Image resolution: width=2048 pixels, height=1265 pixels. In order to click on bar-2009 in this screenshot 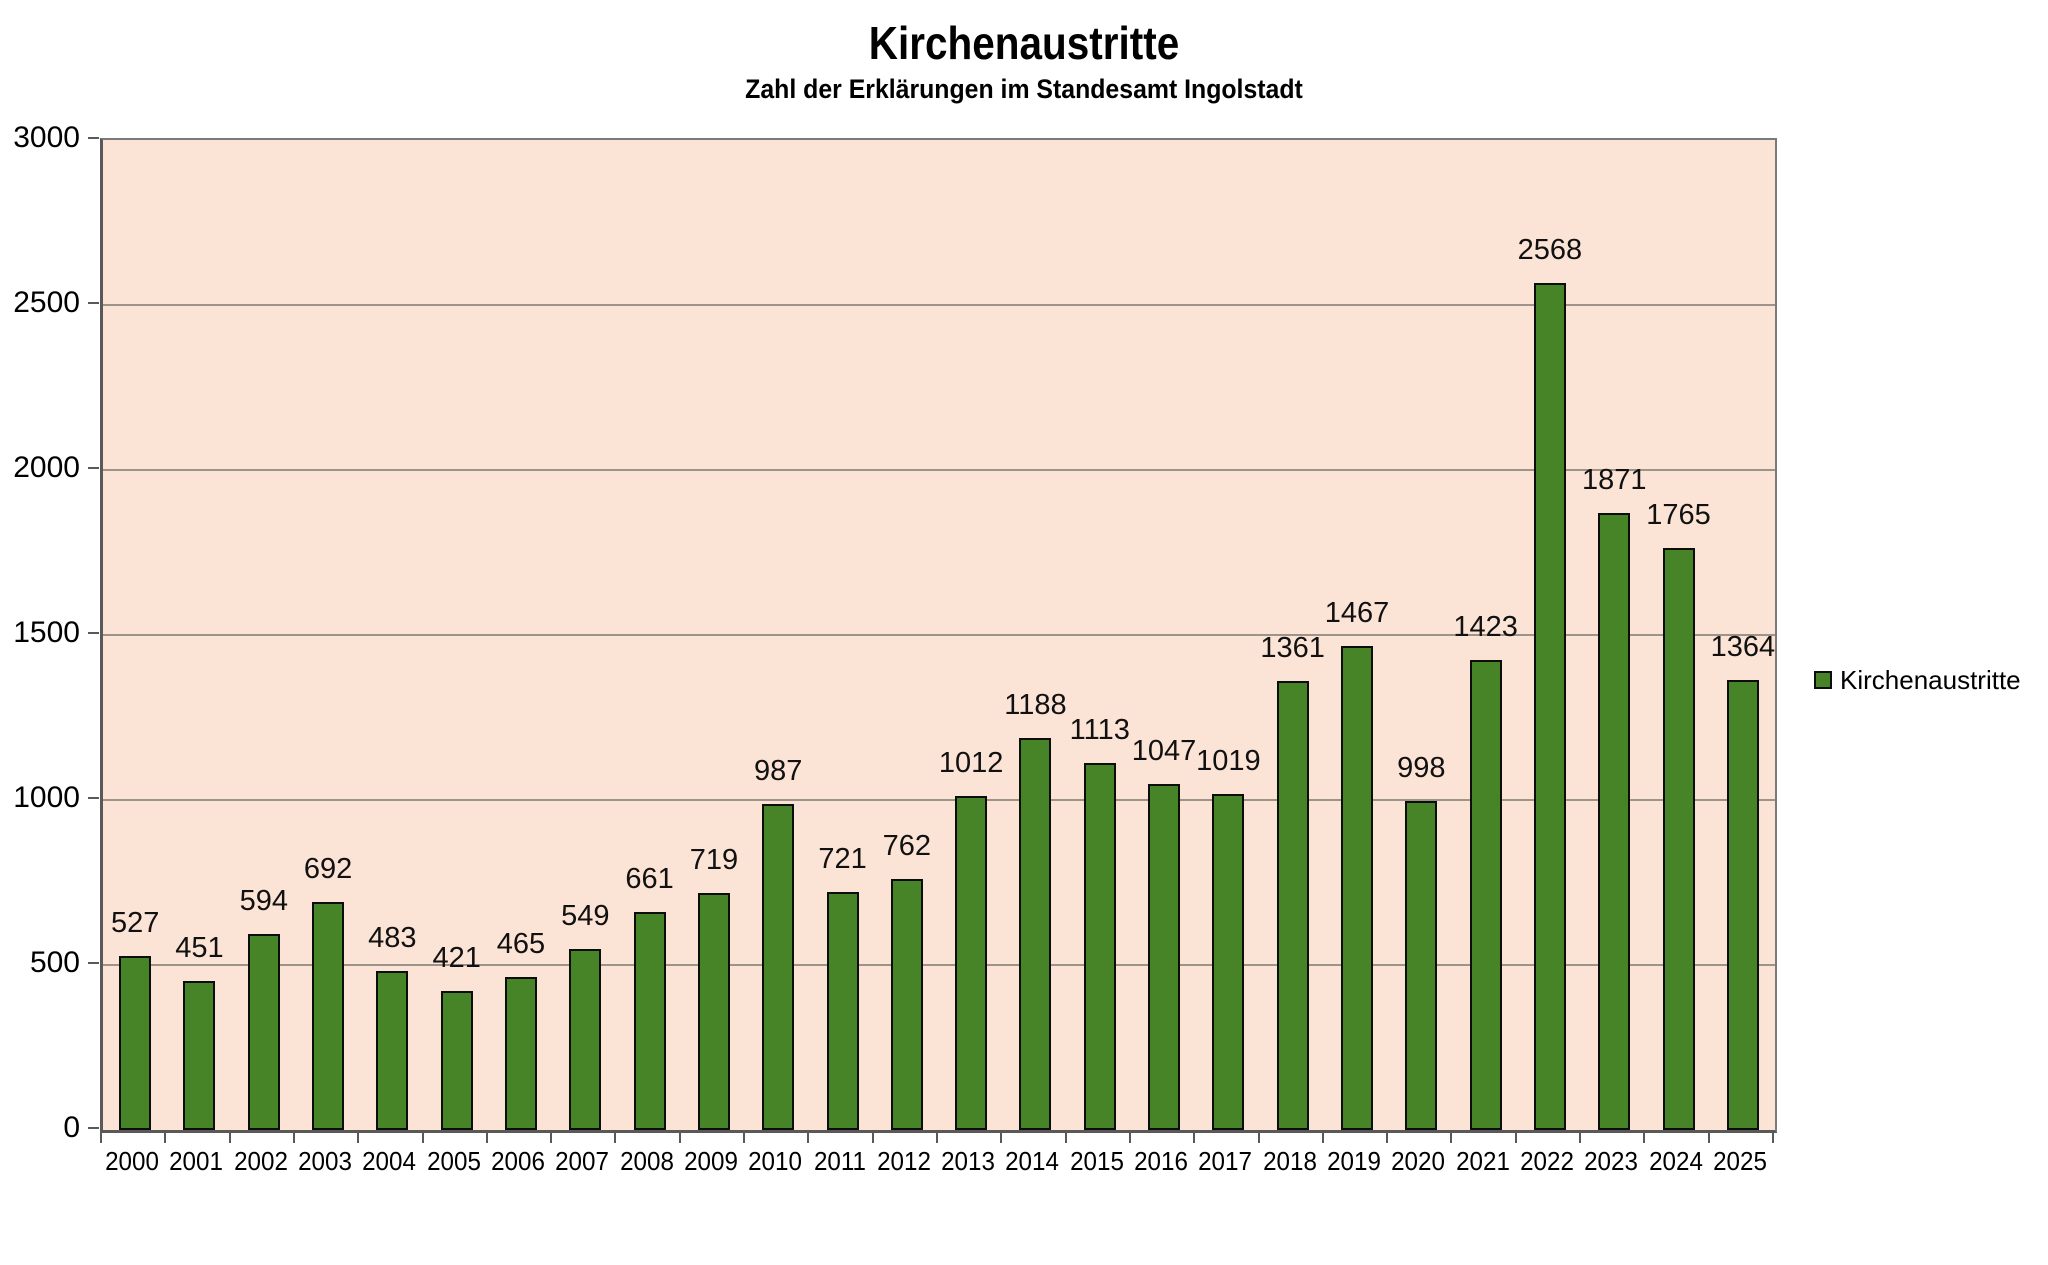, I will do `click(713, 1011)`.